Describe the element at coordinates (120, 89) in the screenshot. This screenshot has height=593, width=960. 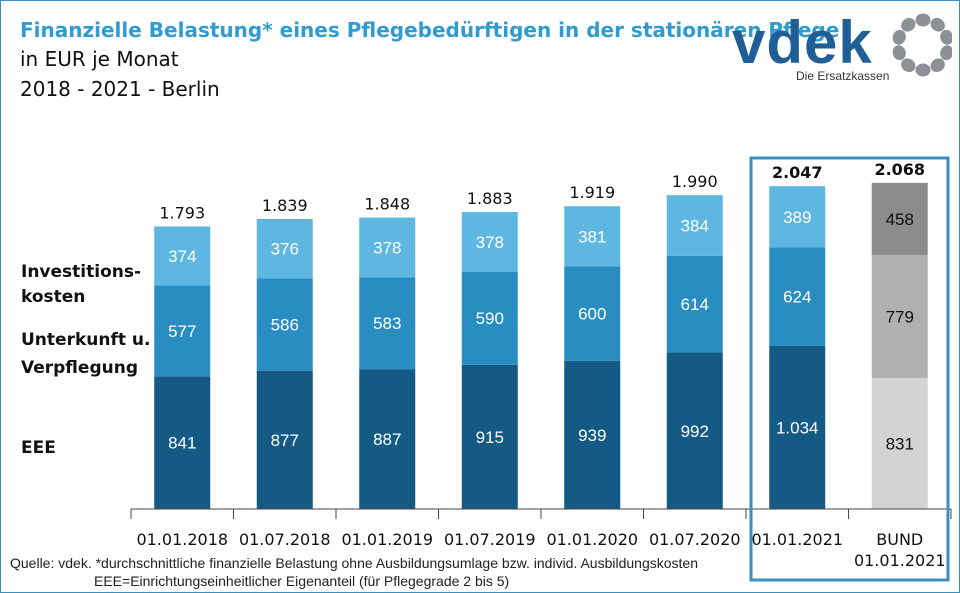
I see `chart-period: 2018 - 2021 - Berlin` at that location.